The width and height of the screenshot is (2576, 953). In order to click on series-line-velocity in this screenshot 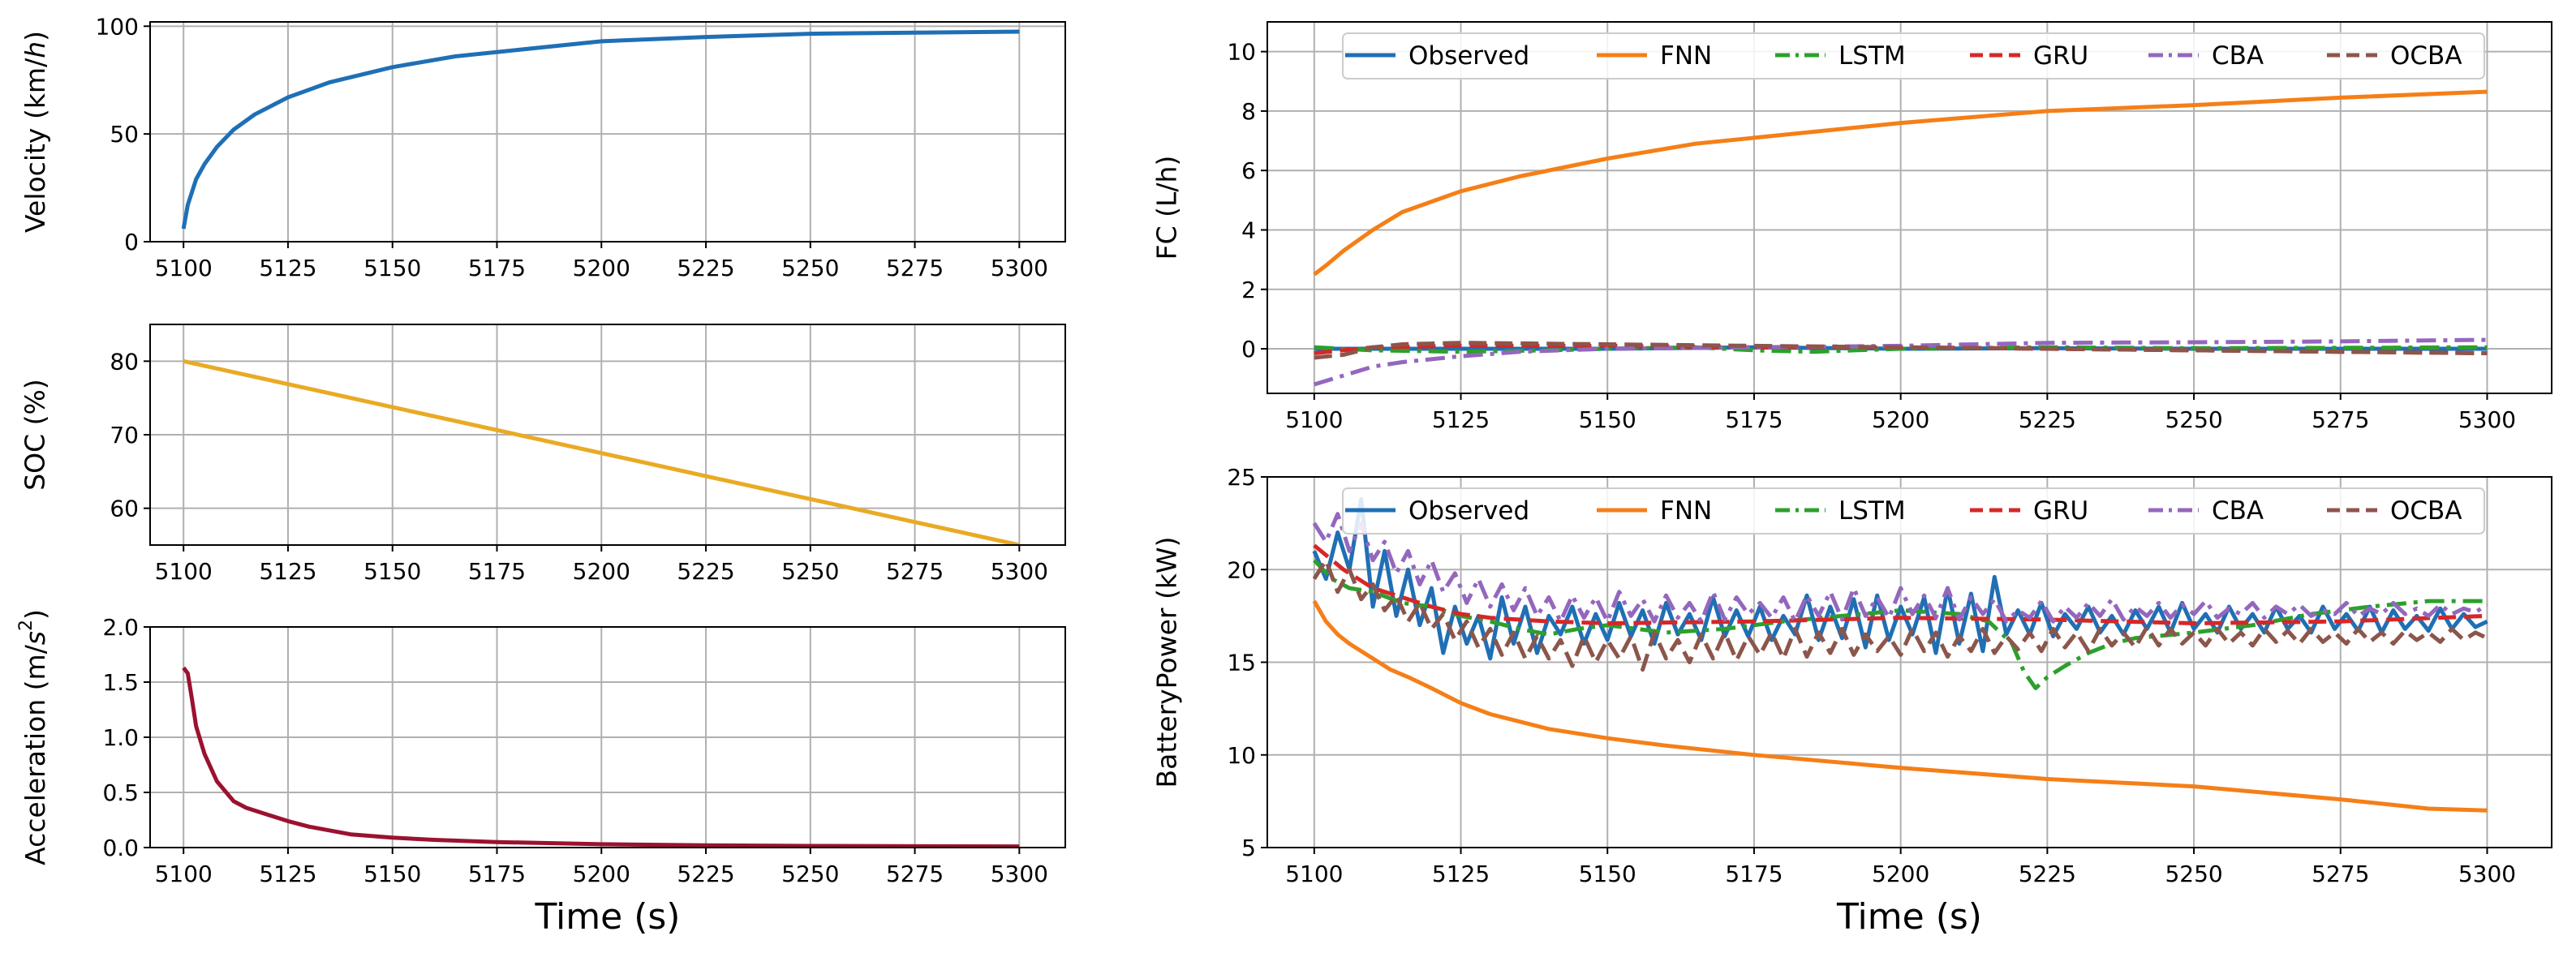, I will do `click(600, 129)`.